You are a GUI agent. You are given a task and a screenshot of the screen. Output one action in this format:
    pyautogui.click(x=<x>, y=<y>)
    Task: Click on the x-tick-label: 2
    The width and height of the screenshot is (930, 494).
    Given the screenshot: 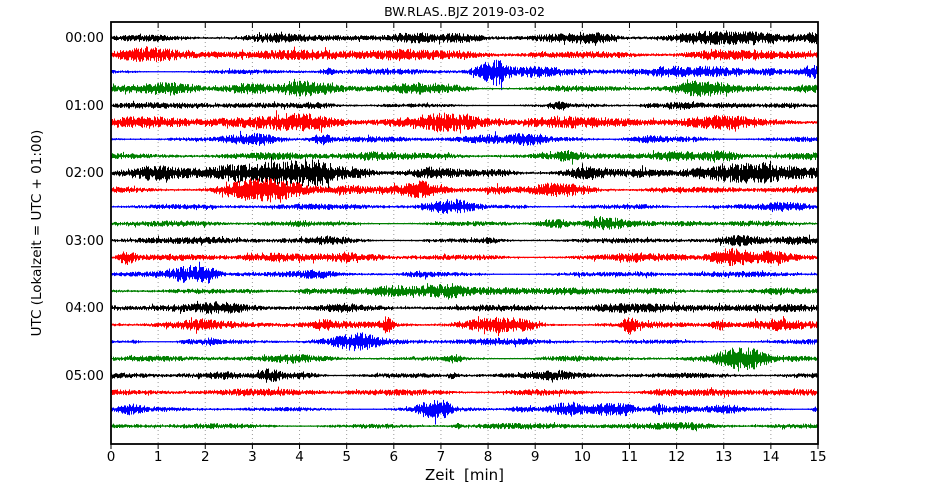 What is the action you would take?
    pyautogui.click(x=205, y=457)
    